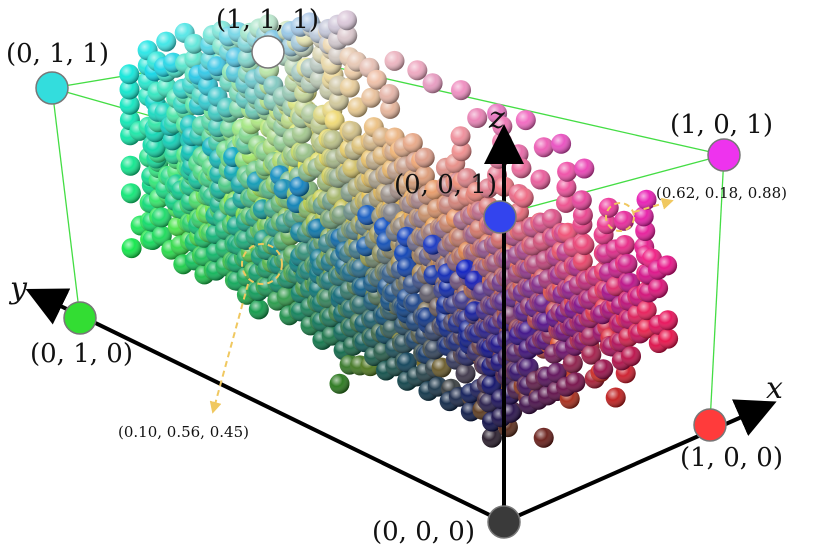 The width and height of the screenshot is (830, 553). I want to click on annotation-leader-a, so click(653, 205).